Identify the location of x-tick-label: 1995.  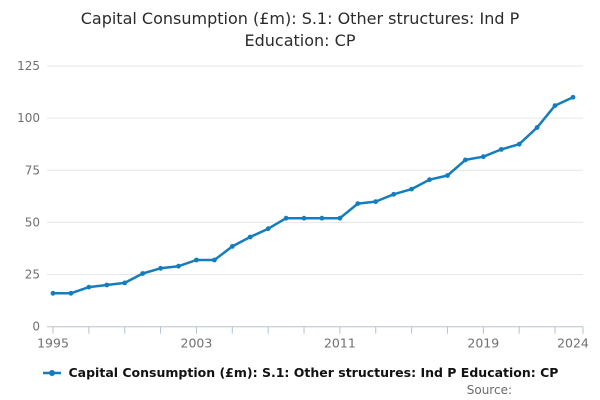
(53, 343).